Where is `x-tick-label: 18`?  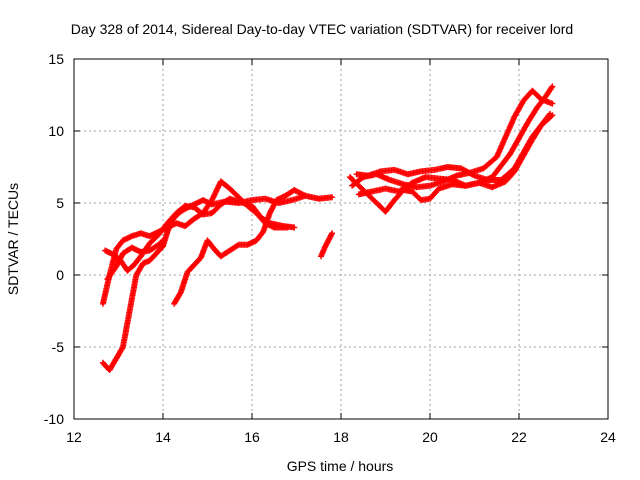 x-tick-label: 18 is located at coordinates (341, 437).